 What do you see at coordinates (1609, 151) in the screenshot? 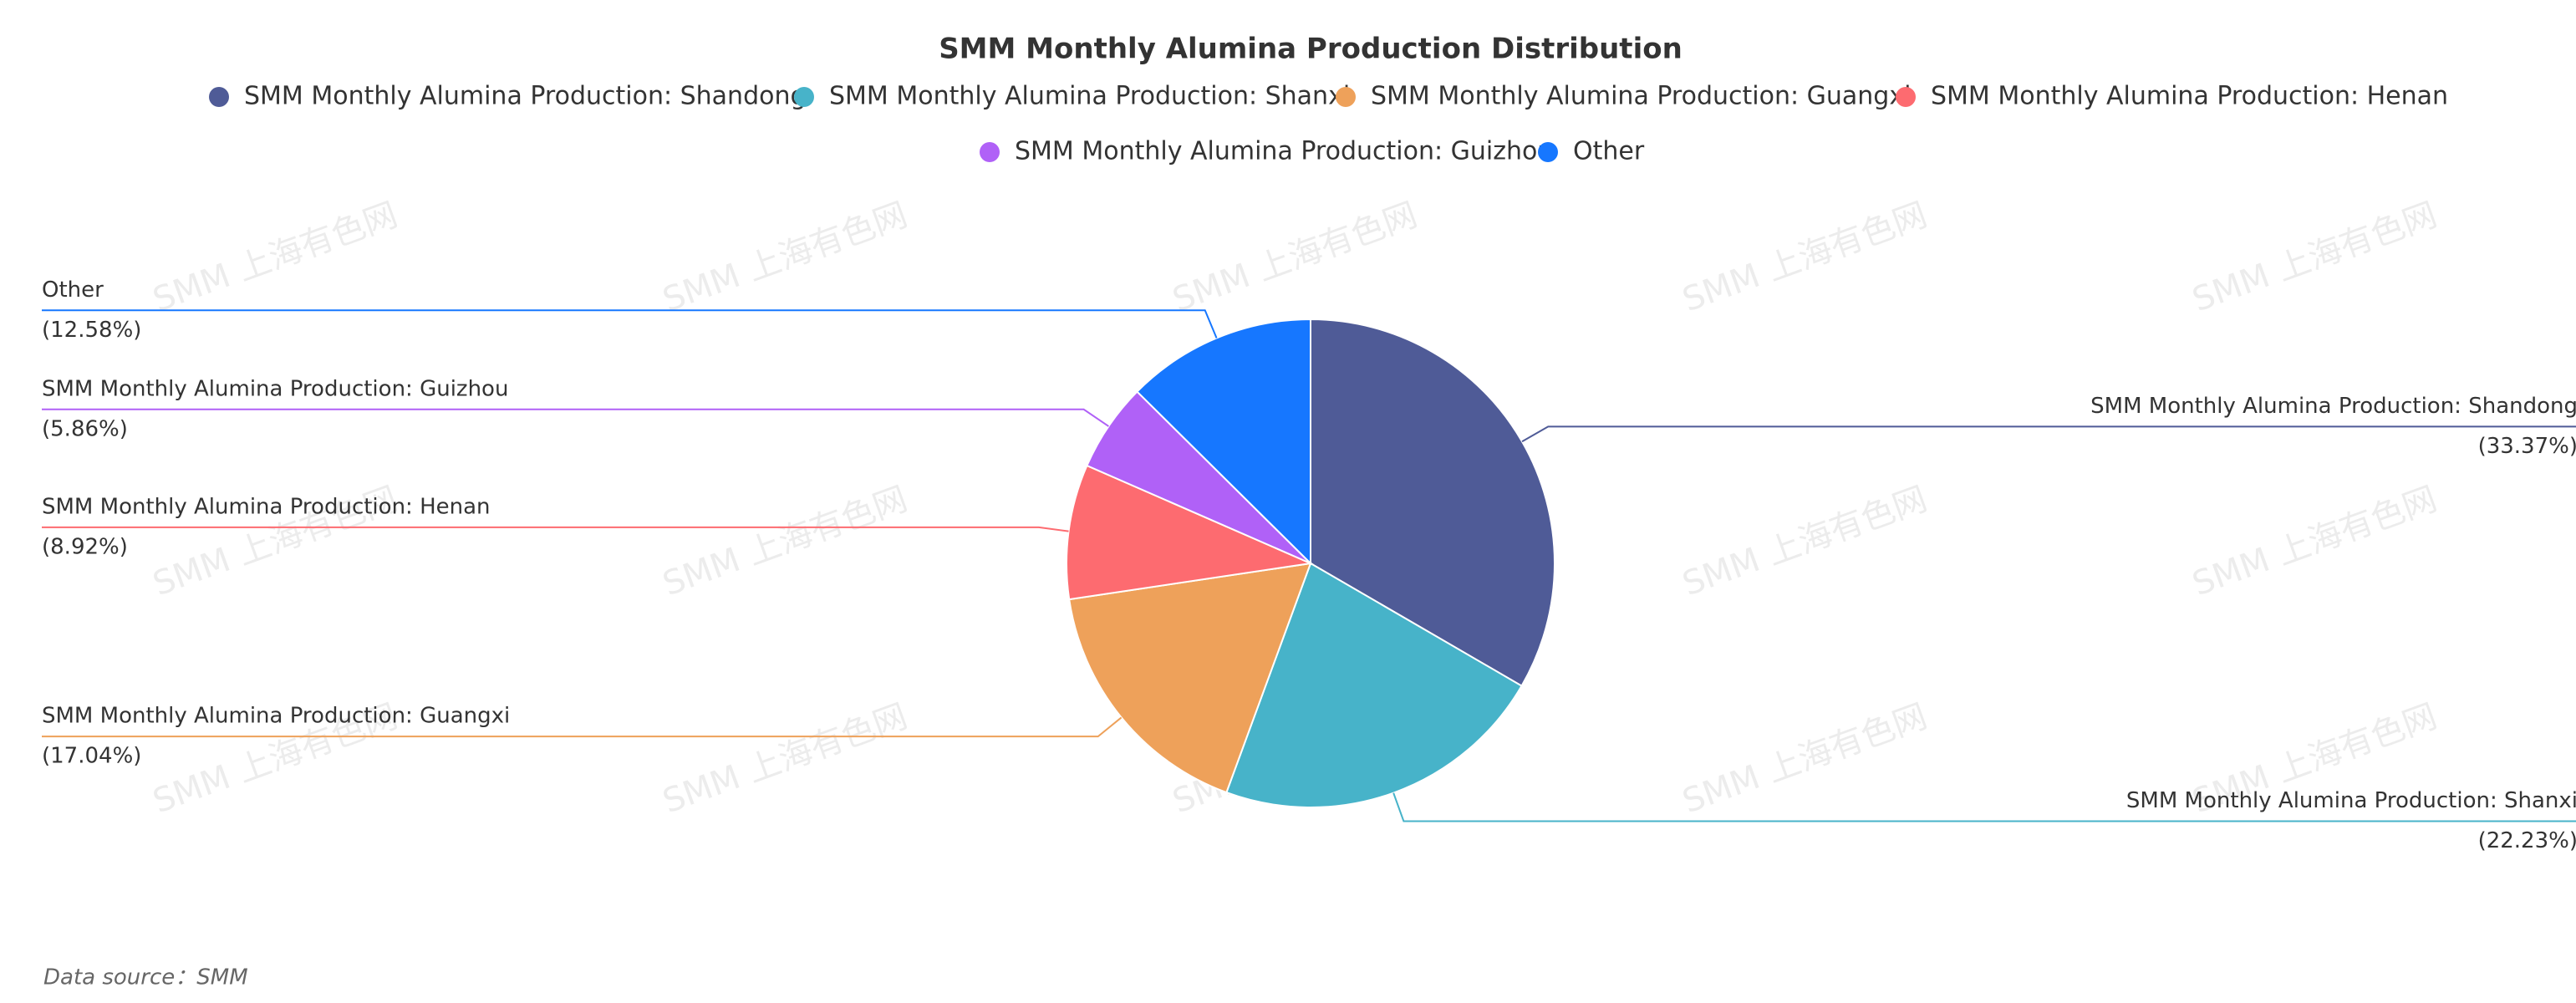
I see `legend-label: Other` at bounding box center [1609, 151].